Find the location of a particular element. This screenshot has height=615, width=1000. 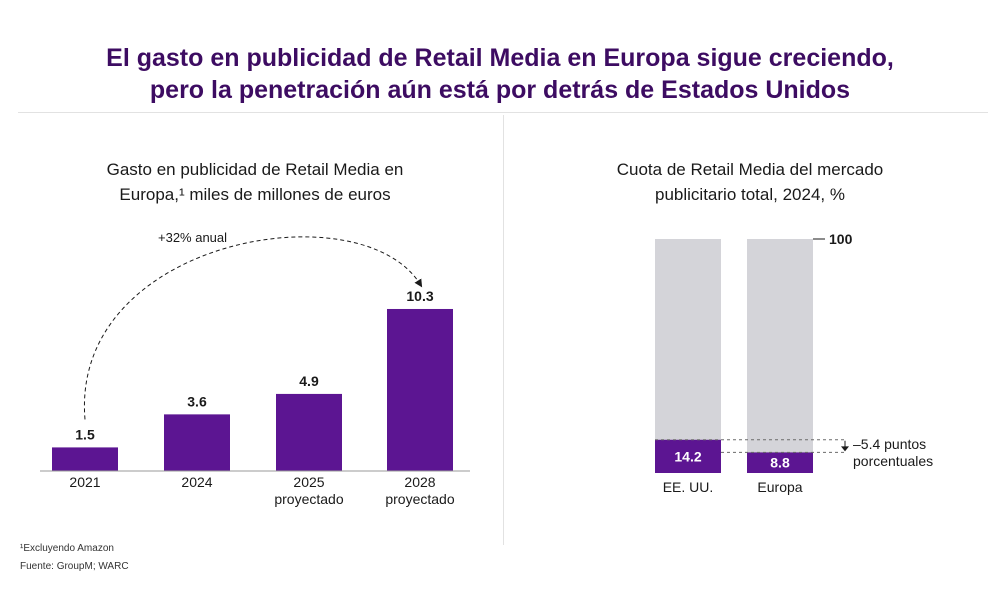

bar-value-label-2: 4.9 is located at coordinates (309, 381).